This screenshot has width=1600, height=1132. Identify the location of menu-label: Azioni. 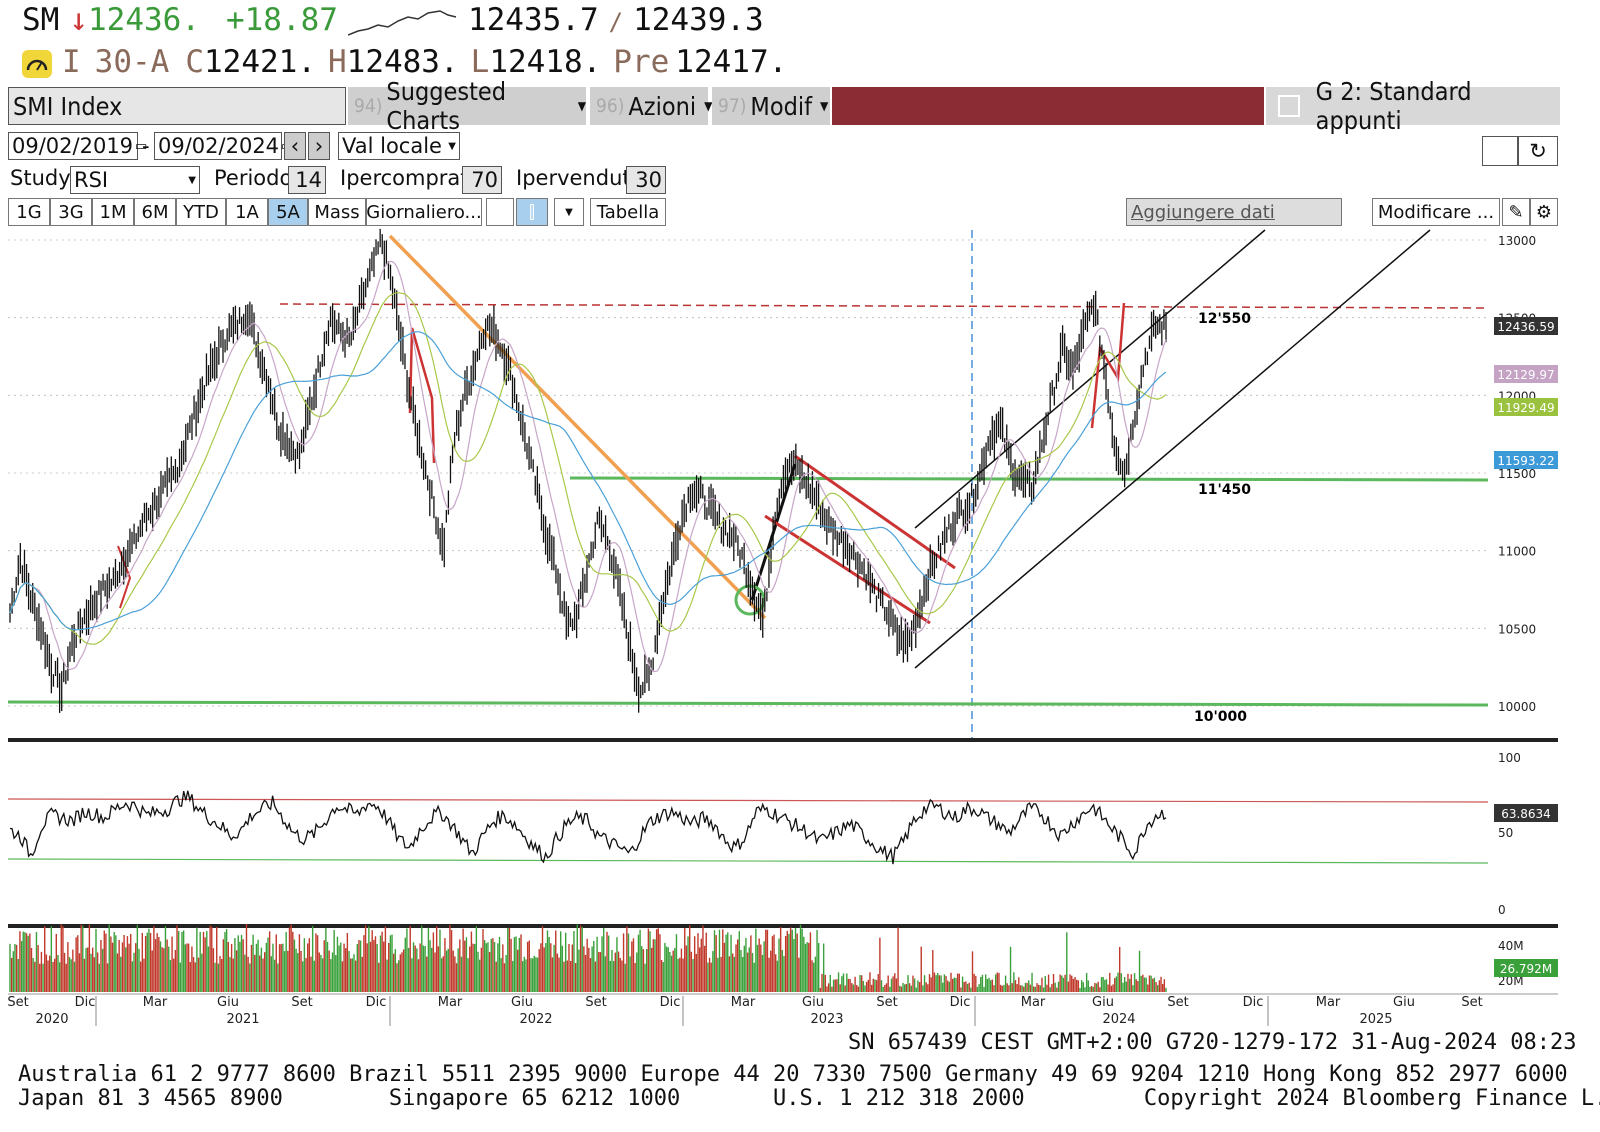
(662, 106).